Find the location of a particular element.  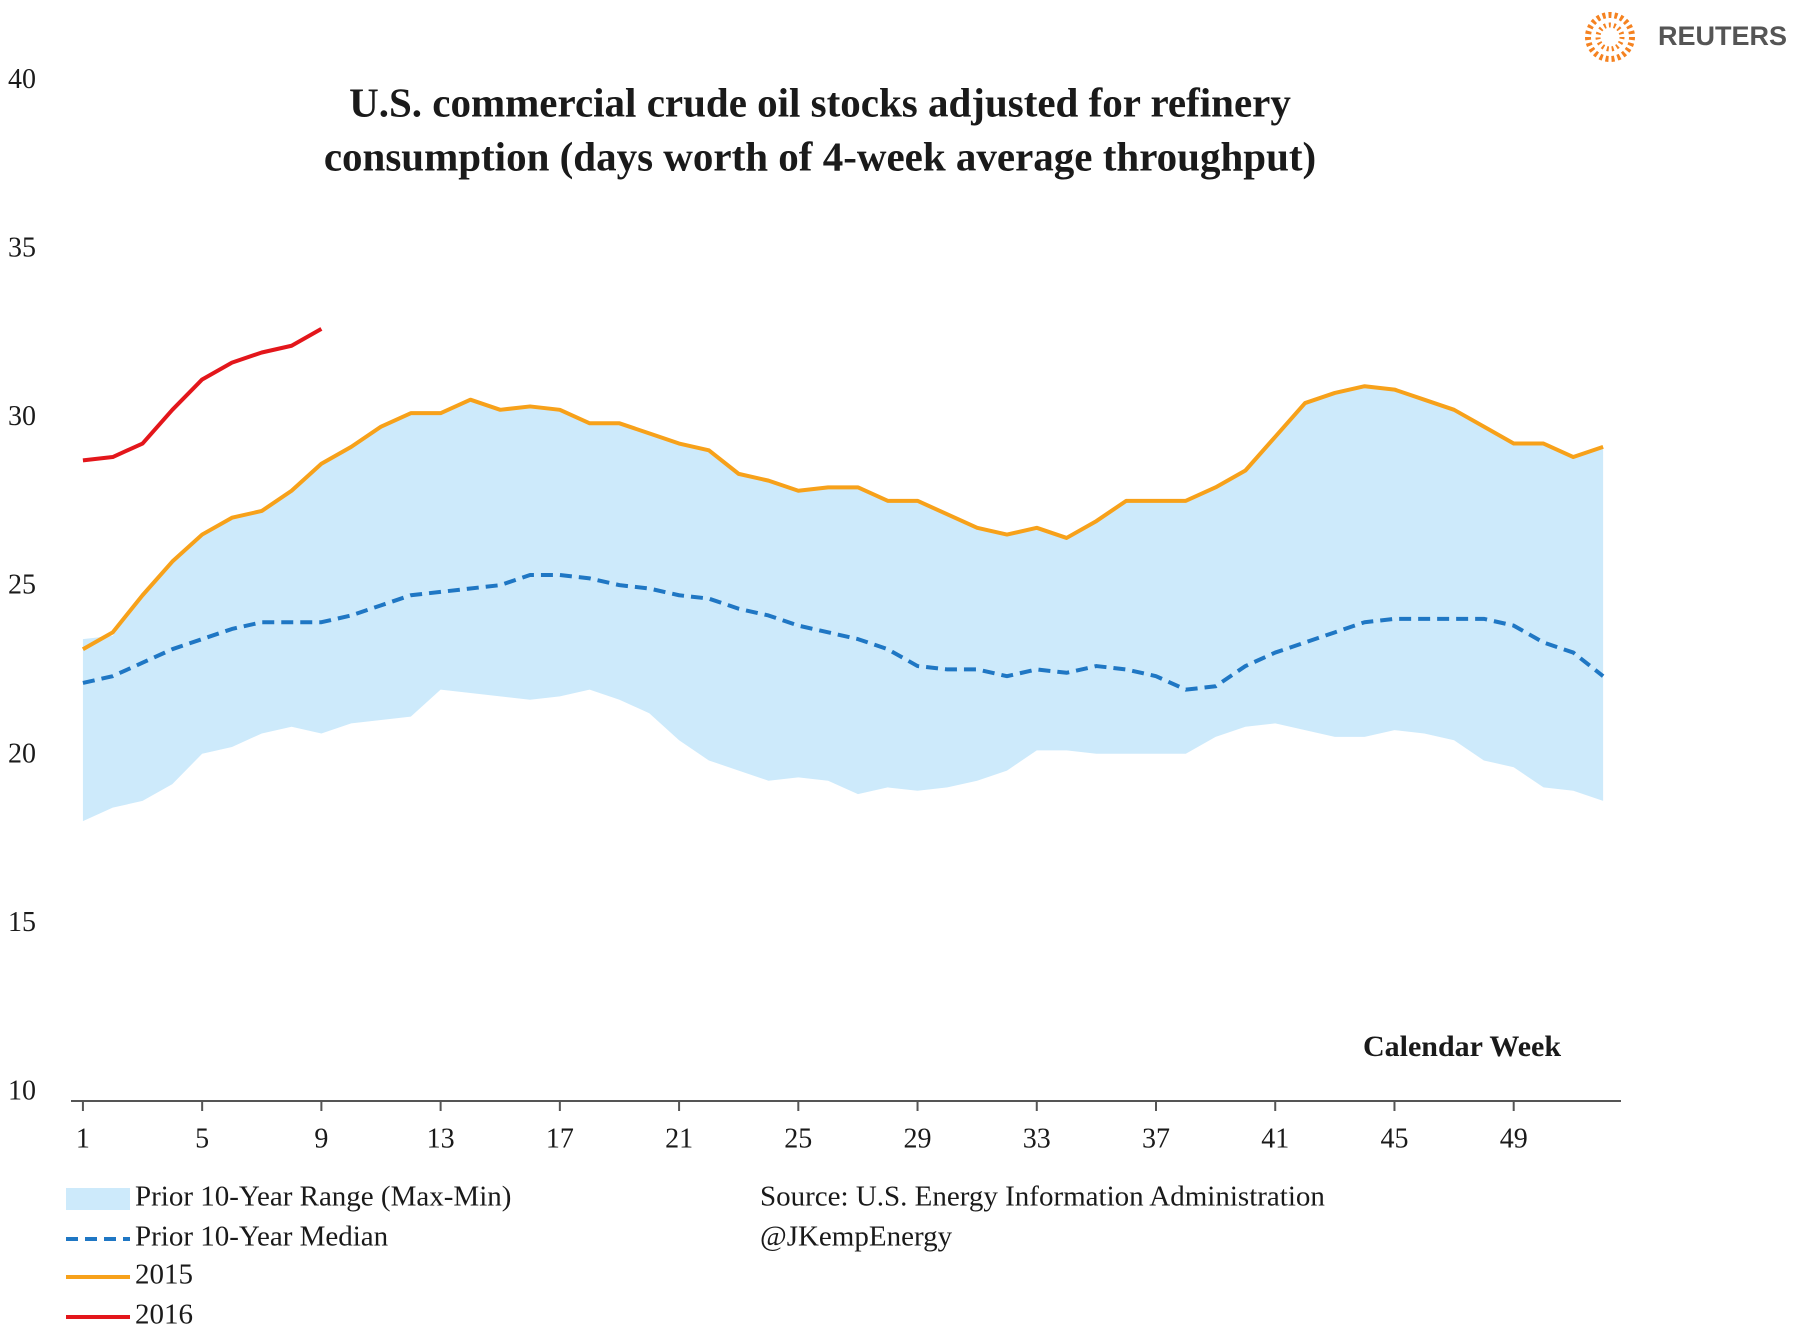

x-axis-label: Calendar Week is located at coordinates (1462, 1046).